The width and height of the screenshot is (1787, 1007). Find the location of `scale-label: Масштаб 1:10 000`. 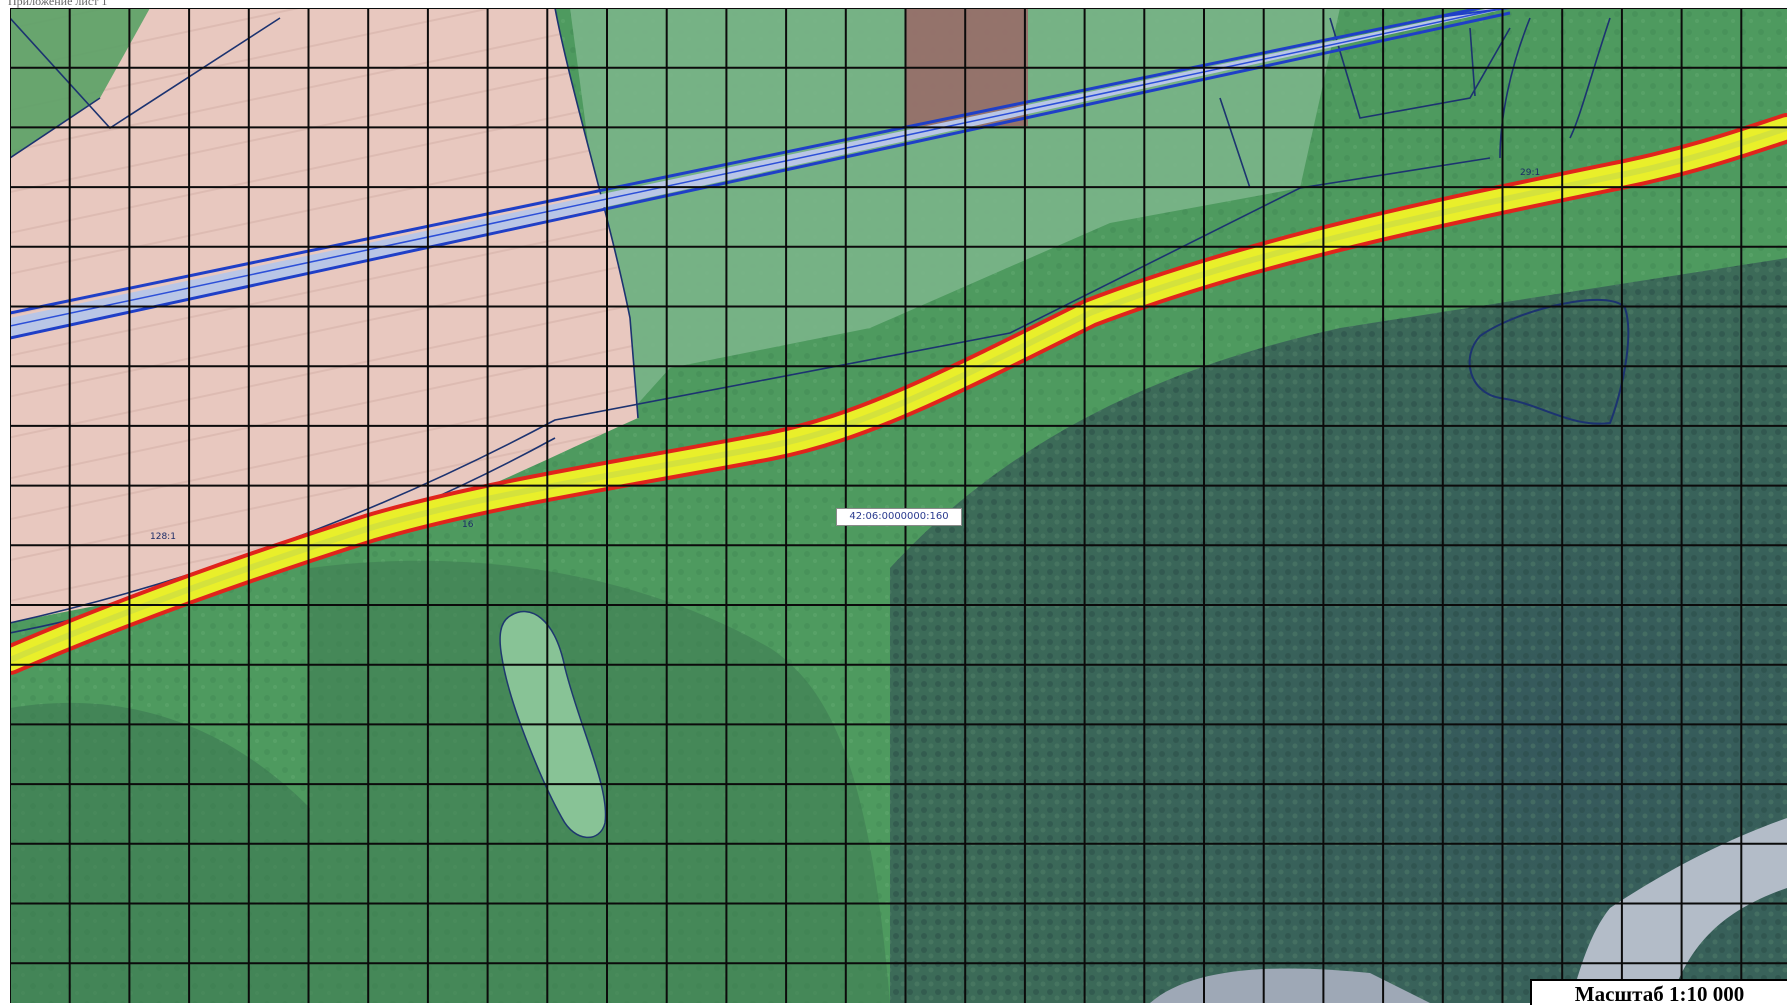

scale-label: Масштаб 1:10 000 is located at coordinates (1658, 992).